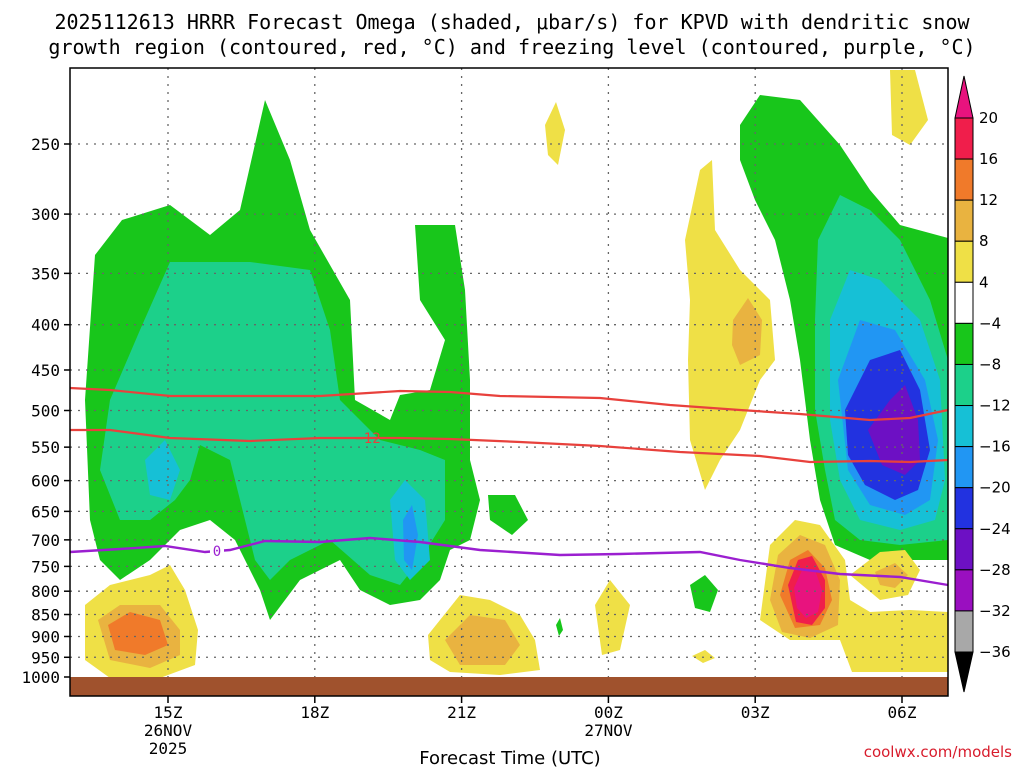 The image size is (1024, 768). Describe the element at coordinates (45, 447) in the screenshot. I see `y-tick-label: 550` at that location.